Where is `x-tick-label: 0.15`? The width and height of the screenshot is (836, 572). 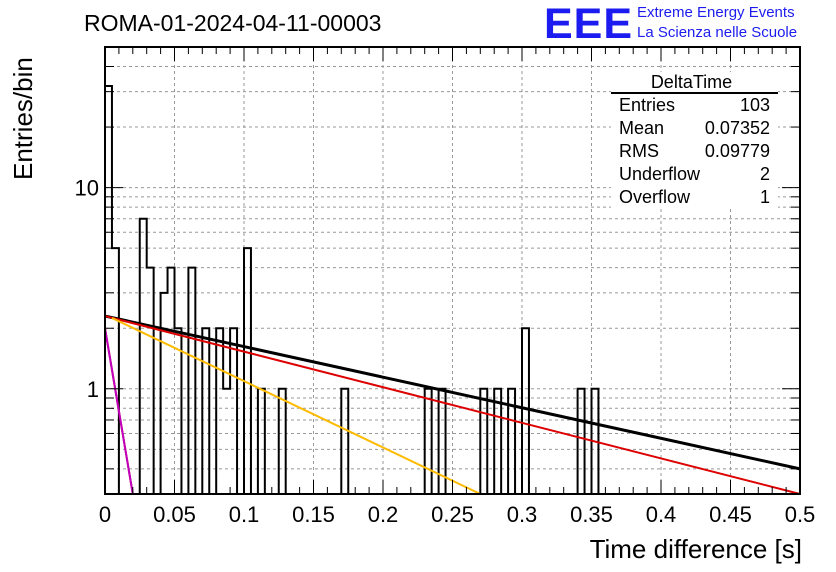
x-tick-label: 0.15 is located at coordinates (313, 514).